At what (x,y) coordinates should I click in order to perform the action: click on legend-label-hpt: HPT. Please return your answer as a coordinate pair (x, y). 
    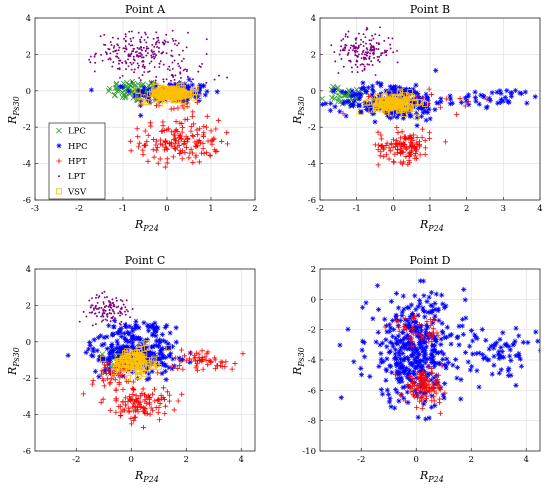
    Looking at the image, I should click on (77, 162).